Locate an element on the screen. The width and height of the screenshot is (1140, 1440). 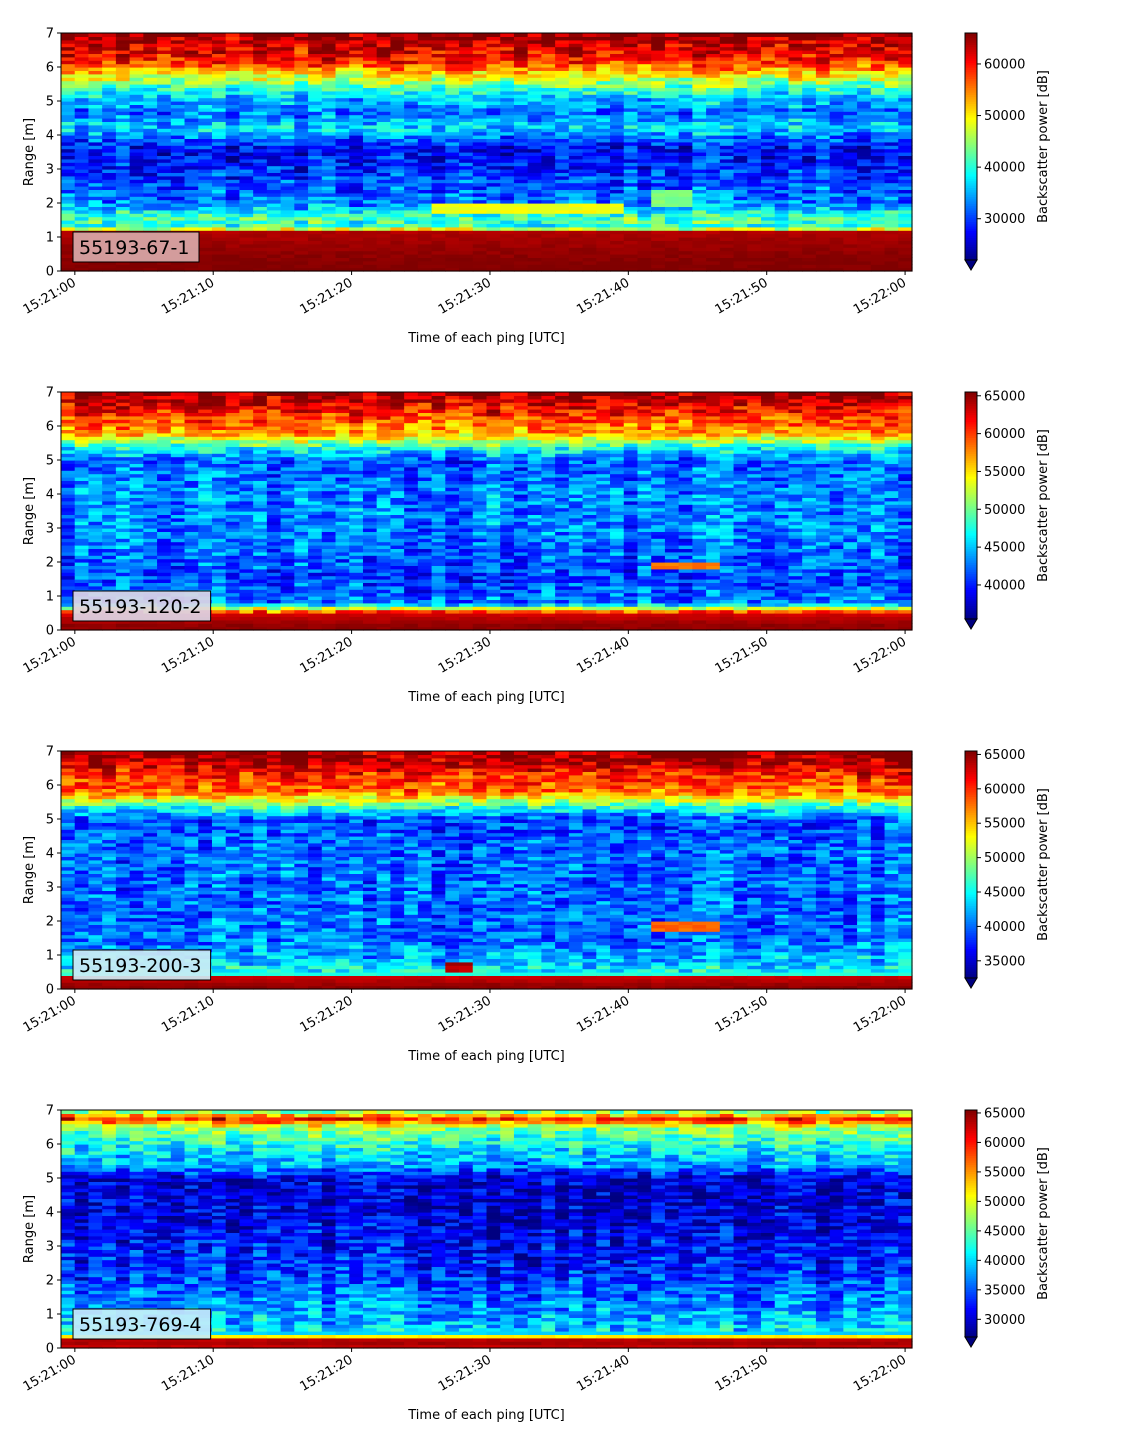
x-tick-label: 15:21:10 is located at coordinates (188, 296).